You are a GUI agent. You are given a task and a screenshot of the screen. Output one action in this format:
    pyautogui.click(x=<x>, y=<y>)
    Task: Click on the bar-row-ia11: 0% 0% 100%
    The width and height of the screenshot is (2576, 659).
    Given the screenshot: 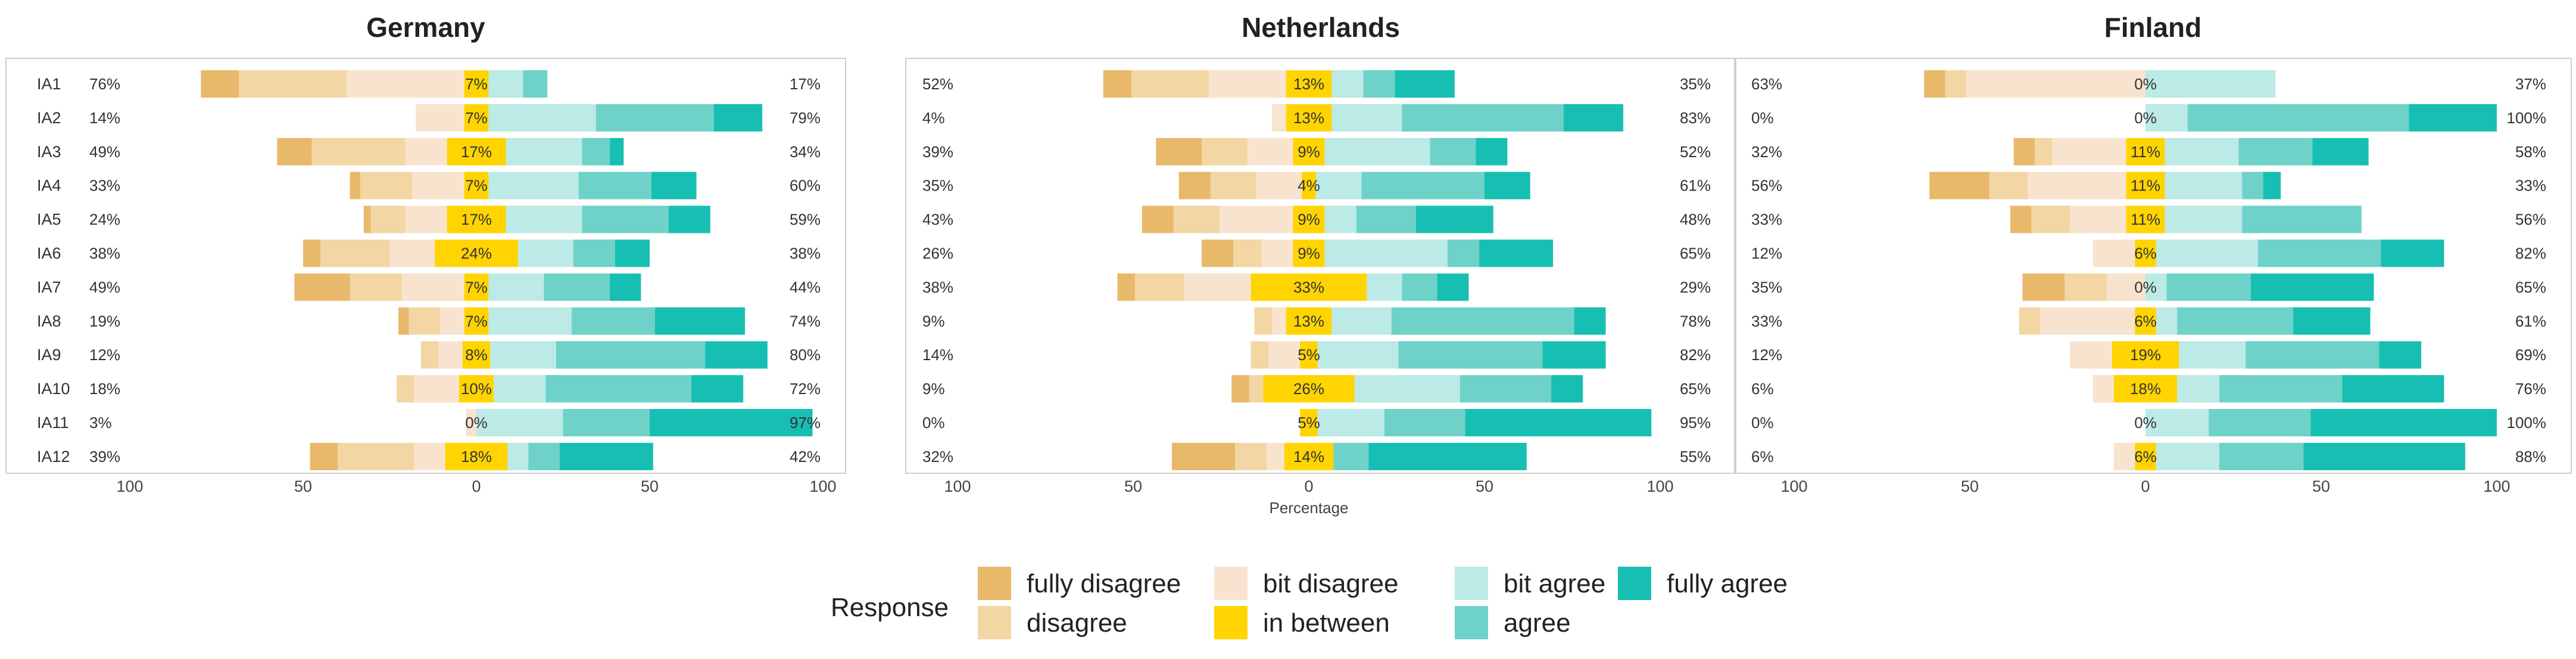 What is the action you would take?
    pyautogui.click(x=2148, y=422)
    